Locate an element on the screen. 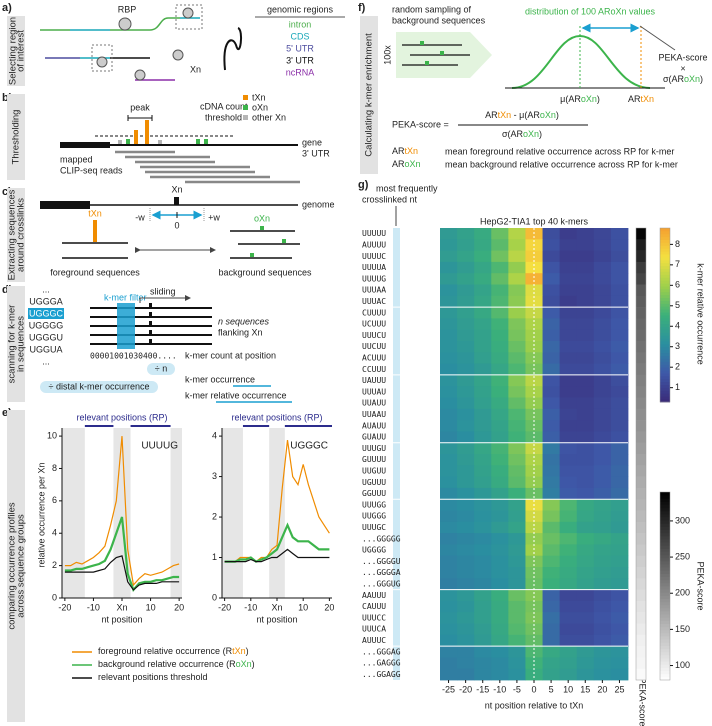 Image resolution: width=712 pixels, height=726 pixels. side-box is located at coordinates (369, 95).